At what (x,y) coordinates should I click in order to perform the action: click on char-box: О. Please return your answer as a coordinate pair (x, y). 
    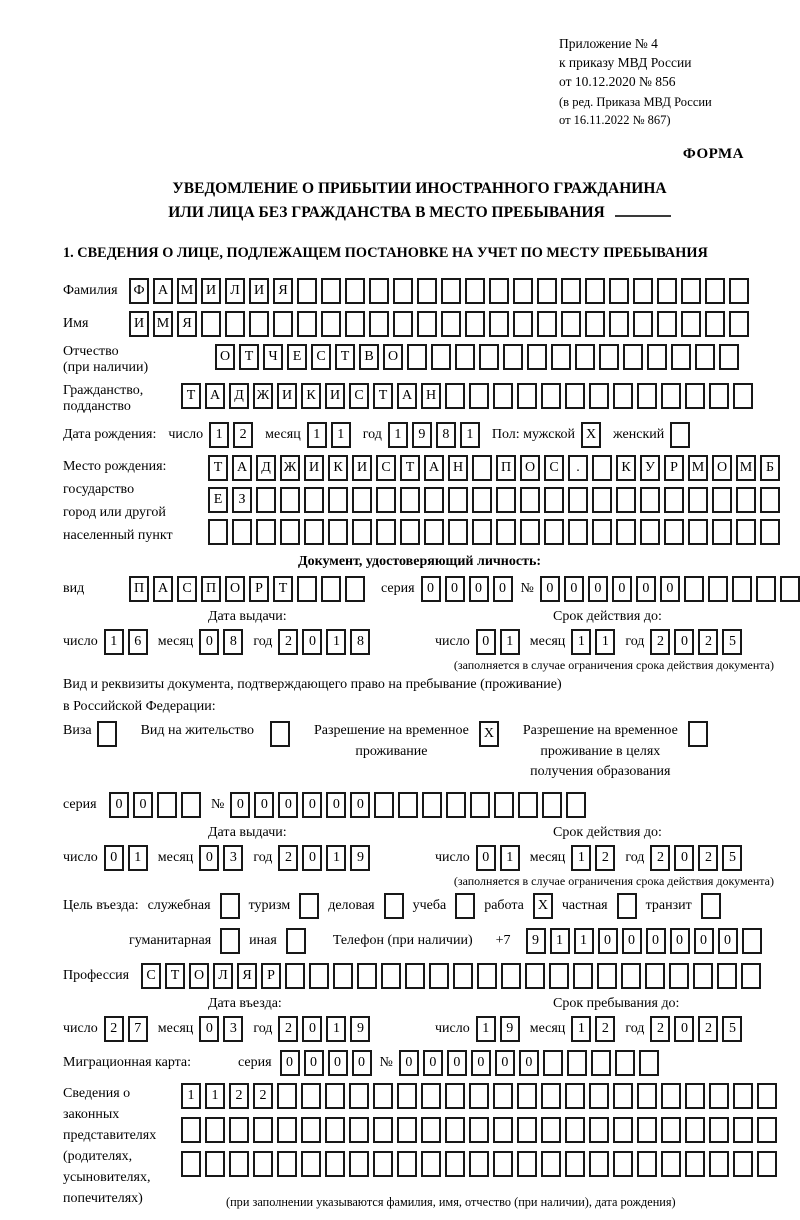
    Looking at the image, I should click on (225, 357).